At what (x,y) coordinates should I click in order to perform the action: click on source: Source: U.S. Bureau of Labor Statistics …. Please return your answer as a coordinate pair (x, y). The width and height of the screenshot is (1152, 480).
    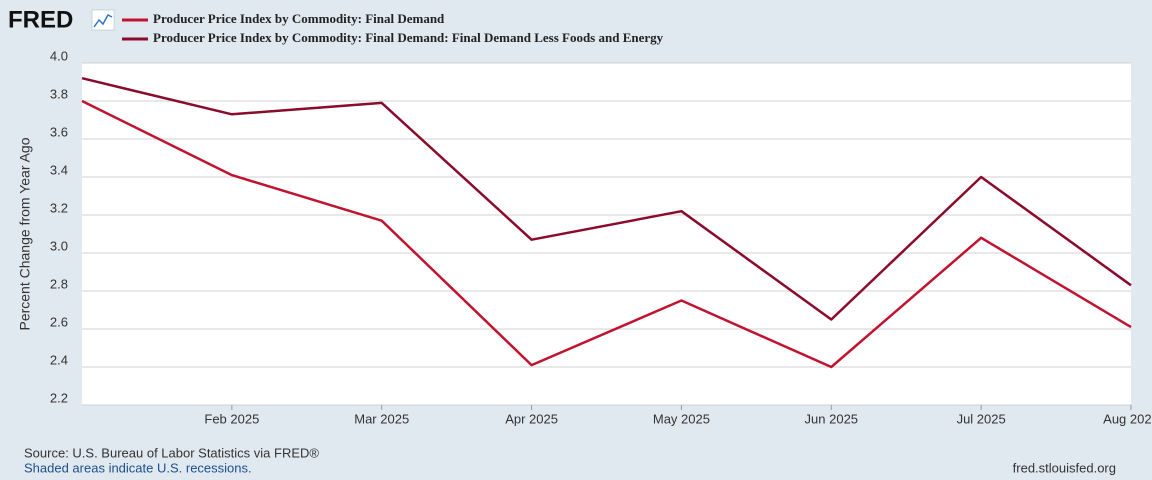
    Looking at the image, I should click on (171, 452).